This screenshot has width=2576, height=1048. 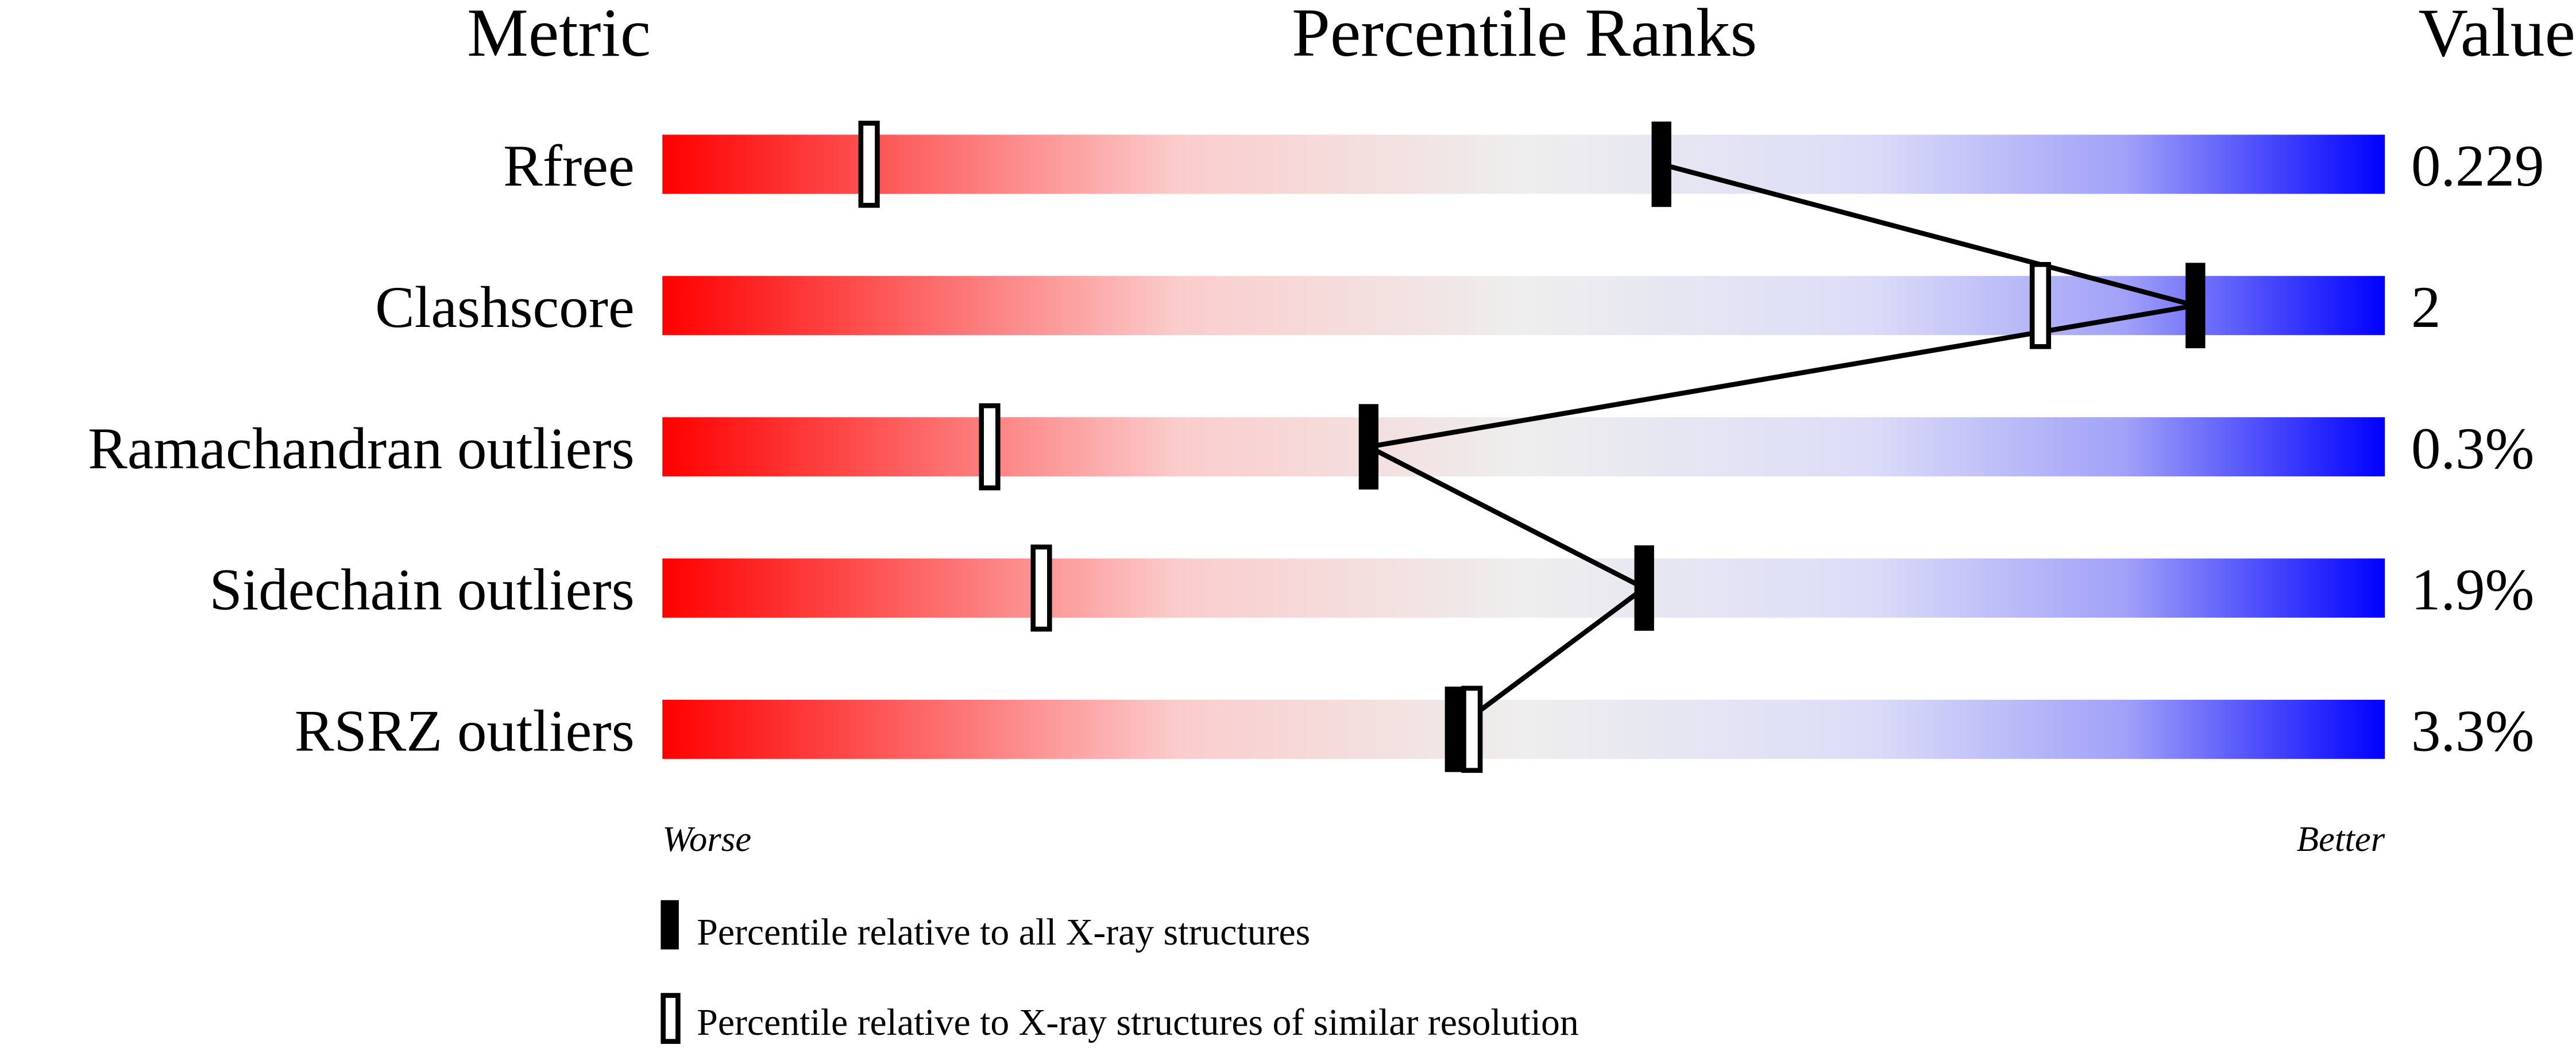 I want to click on legend-filled-marker-icon, so click(x=670, y=925).